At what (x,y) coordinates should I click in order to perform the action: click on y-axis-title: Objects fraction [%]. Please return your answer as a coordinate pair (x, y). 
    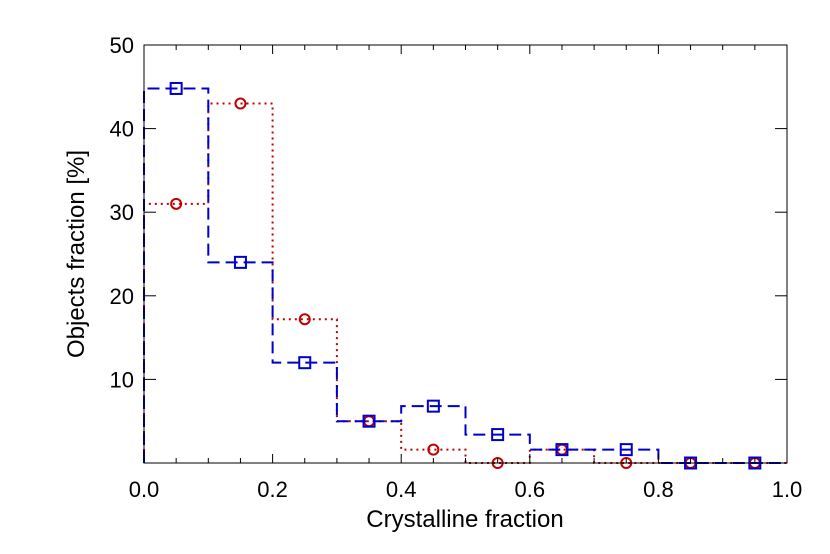
    Looking at the image, I should click on (76, 254).